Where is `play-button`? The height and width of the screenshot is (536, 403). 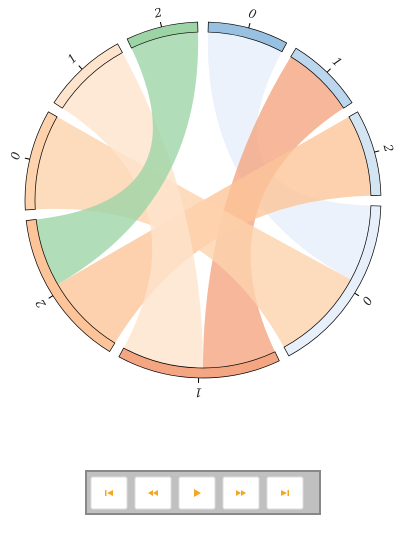
play-button is located at coordinates (197, 493).